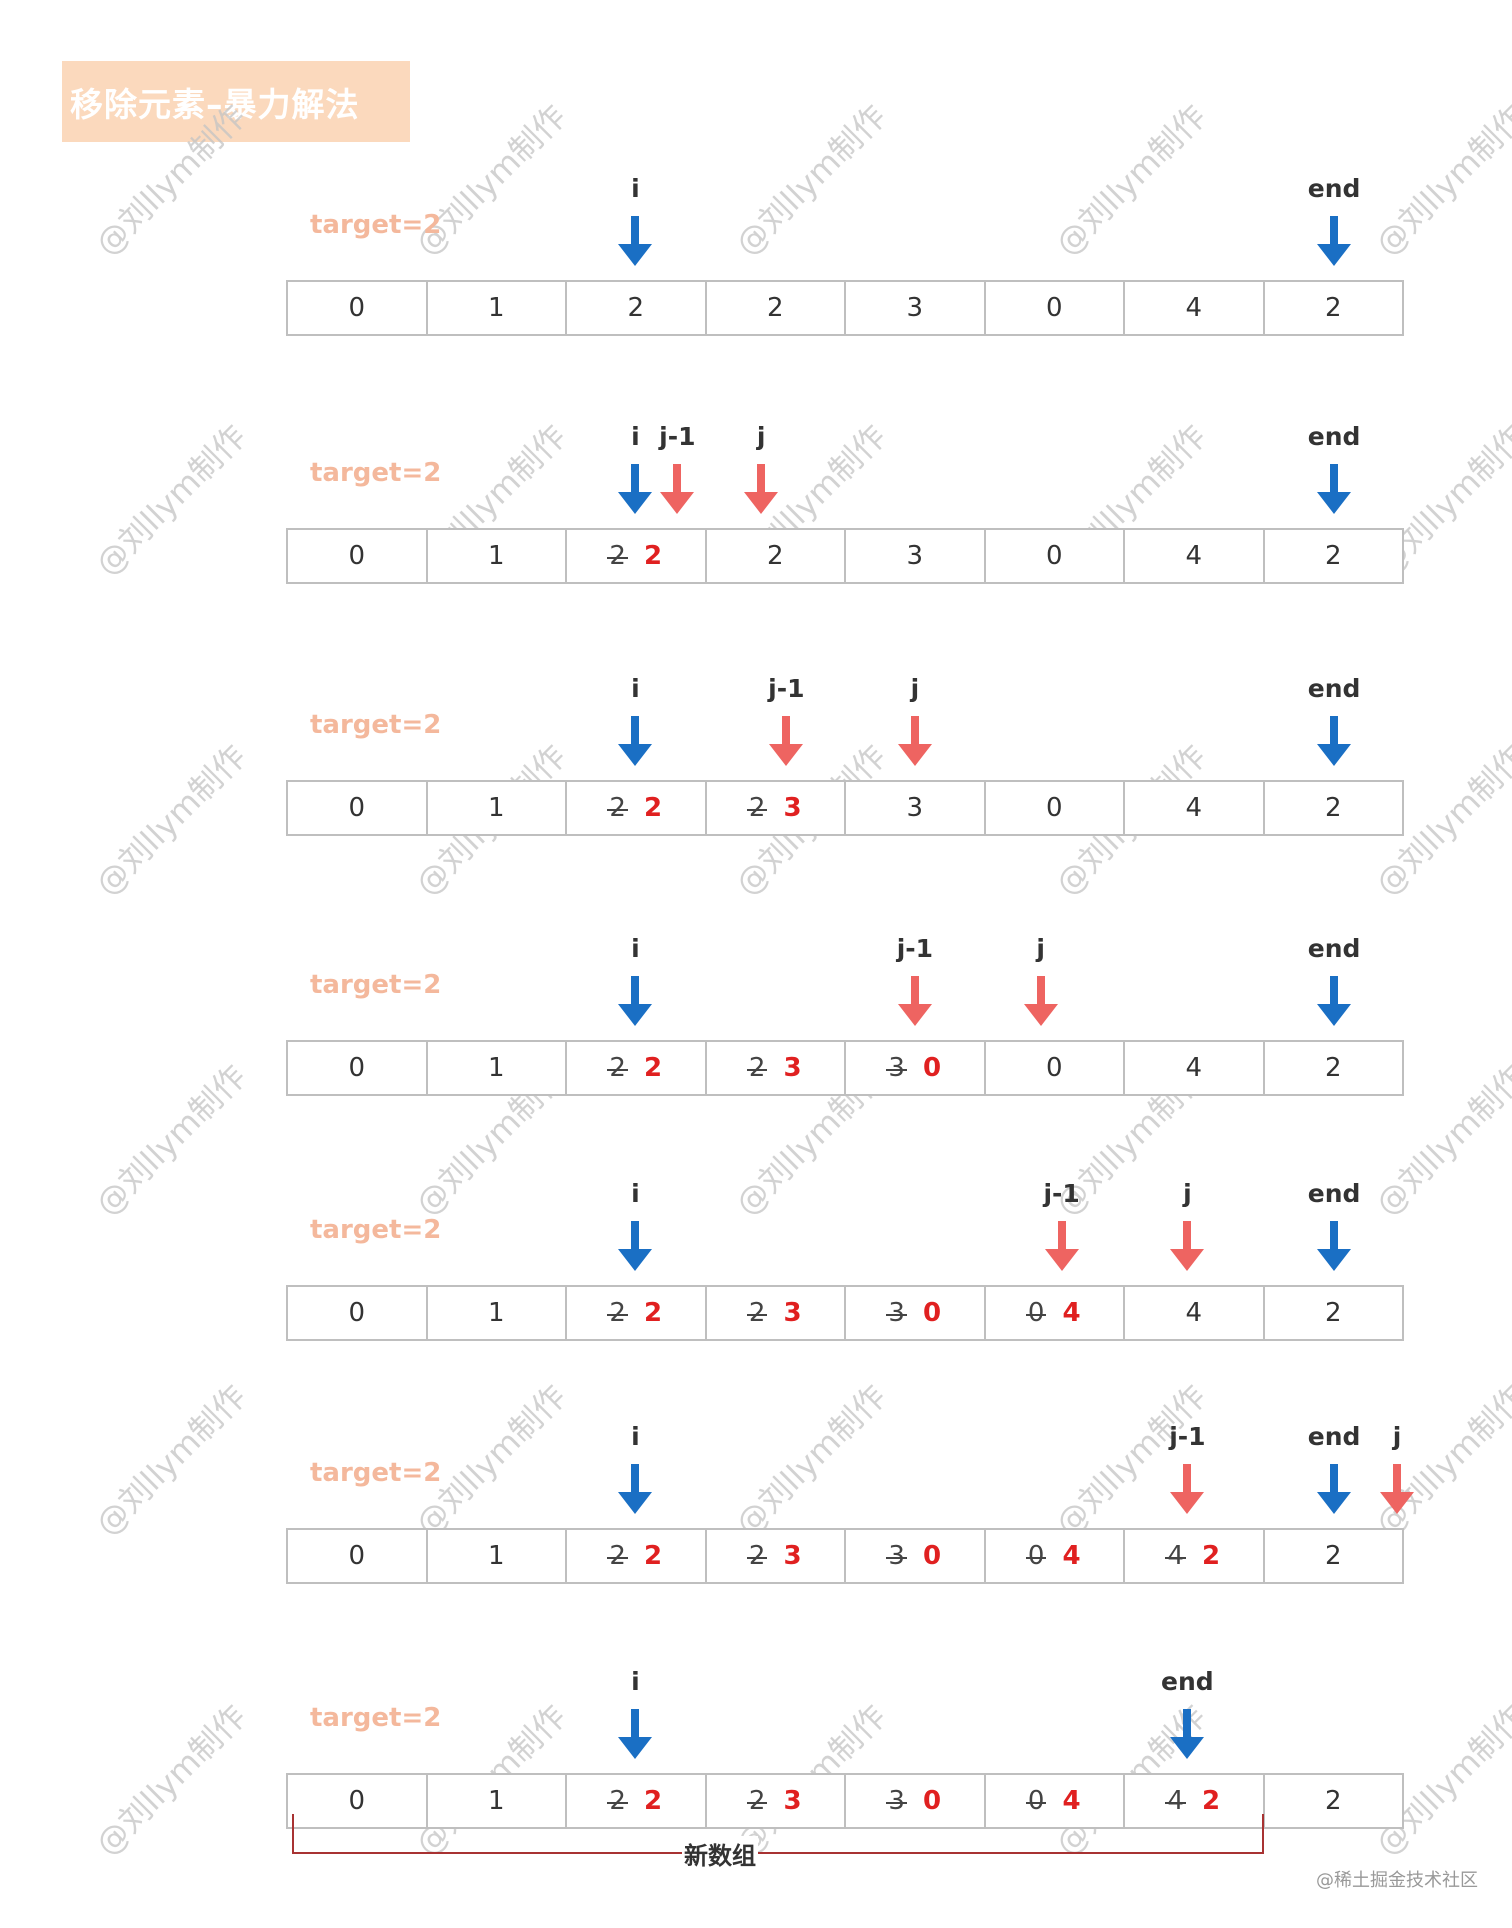  Describe the element at coordinates (677, 436) in the screenshot. I see `pointer-label: j-1` at that location.